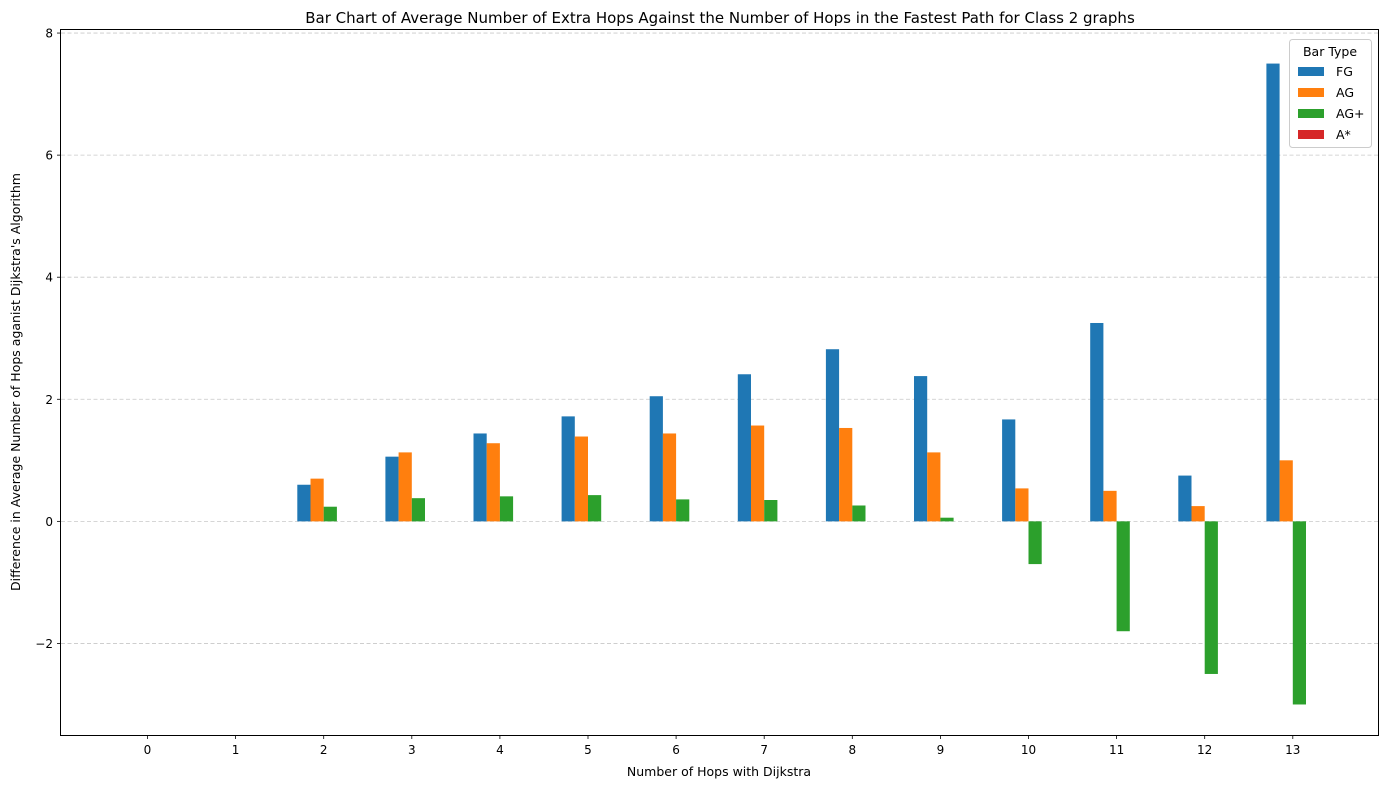 The image size is (1389, 790). I want to click on legend: Bar Type FG AG AG+ A*, so click(1330, 93).